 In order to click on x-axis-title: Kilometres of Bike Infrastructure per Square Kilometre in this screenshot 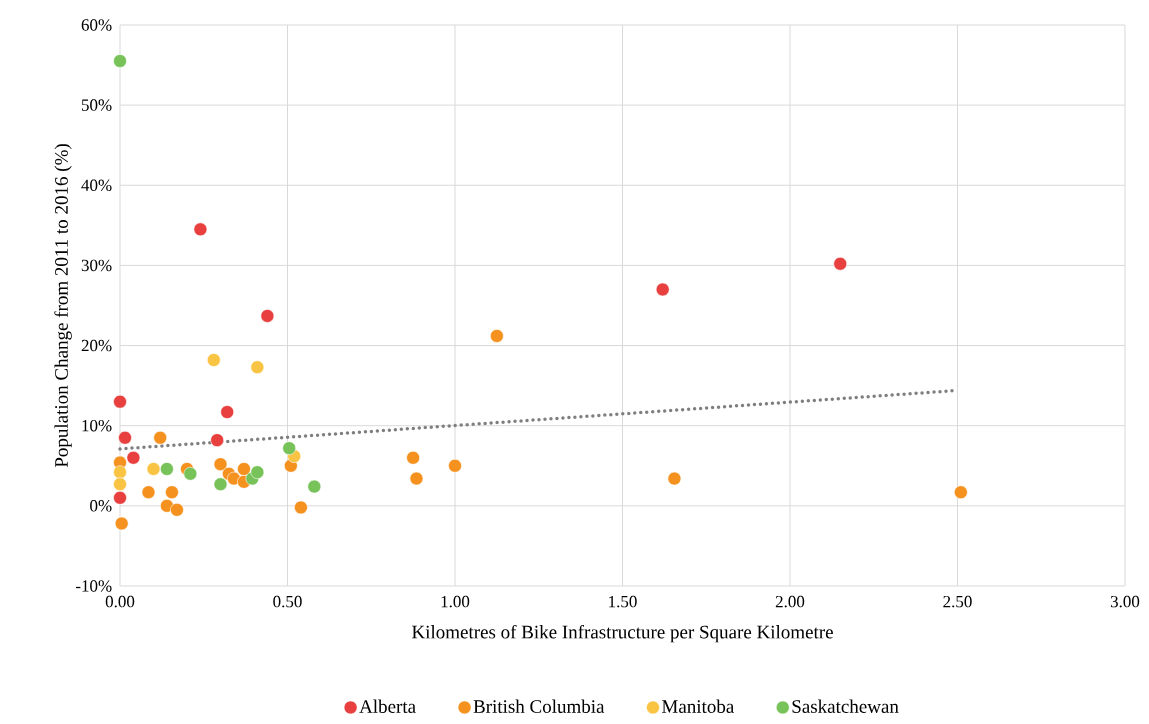, I will do `click(622, 633)`.